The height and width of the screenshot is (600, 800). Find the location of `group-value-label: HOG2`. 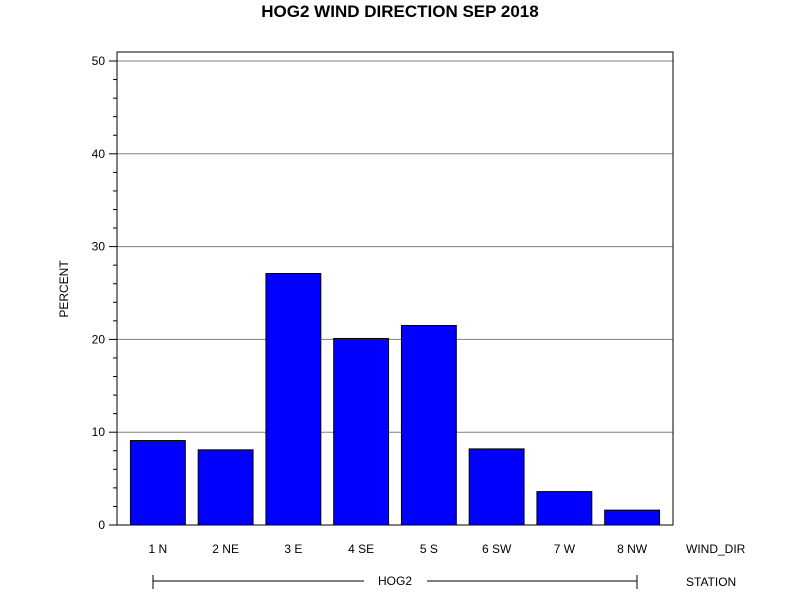

group-value-label: HOG2 is located at coordinates (395, 581).